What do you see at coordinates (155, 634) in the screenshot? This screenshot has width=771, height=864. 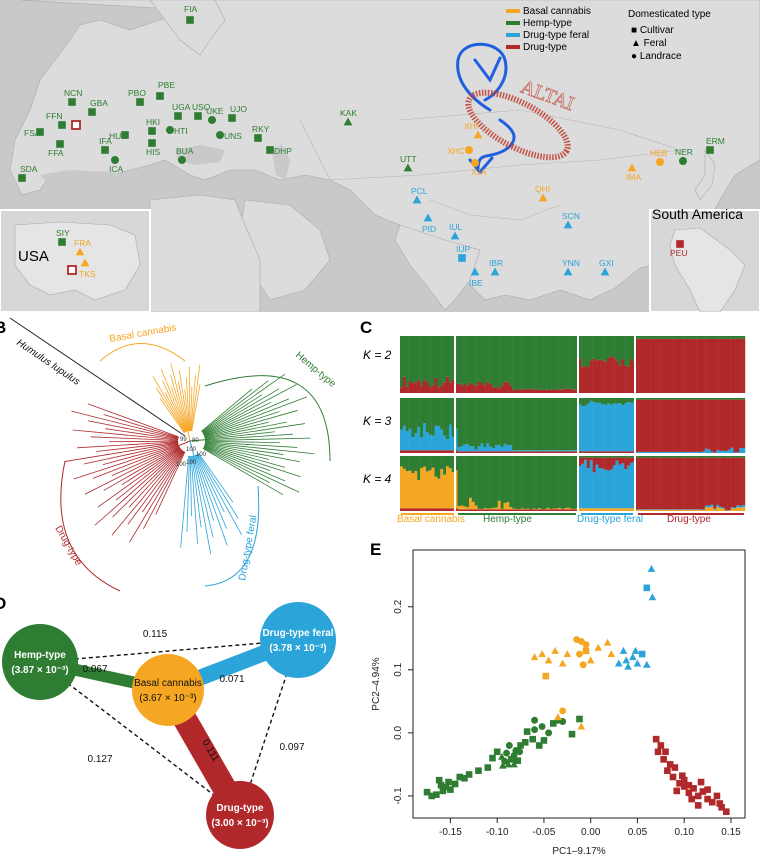 I see `network-edge-label: 0.115` at bounding box center [155, 634].